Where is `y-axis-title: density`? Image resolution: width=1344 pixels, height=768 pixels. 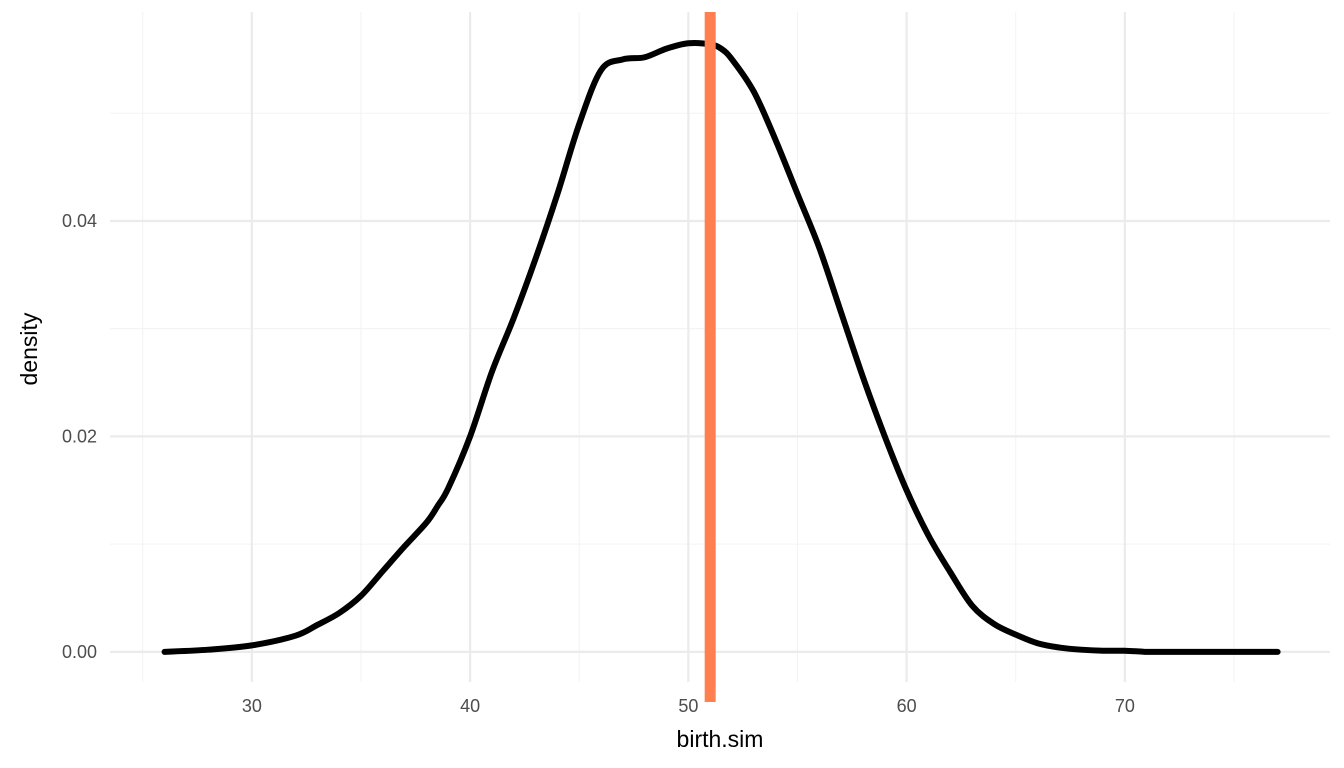 y-axis-title: density is located at coordinates (29, 348).